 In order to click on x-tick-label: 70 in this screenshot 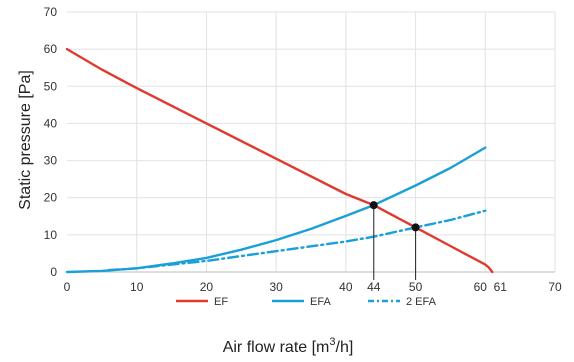, I will do `click(555, 287)`.